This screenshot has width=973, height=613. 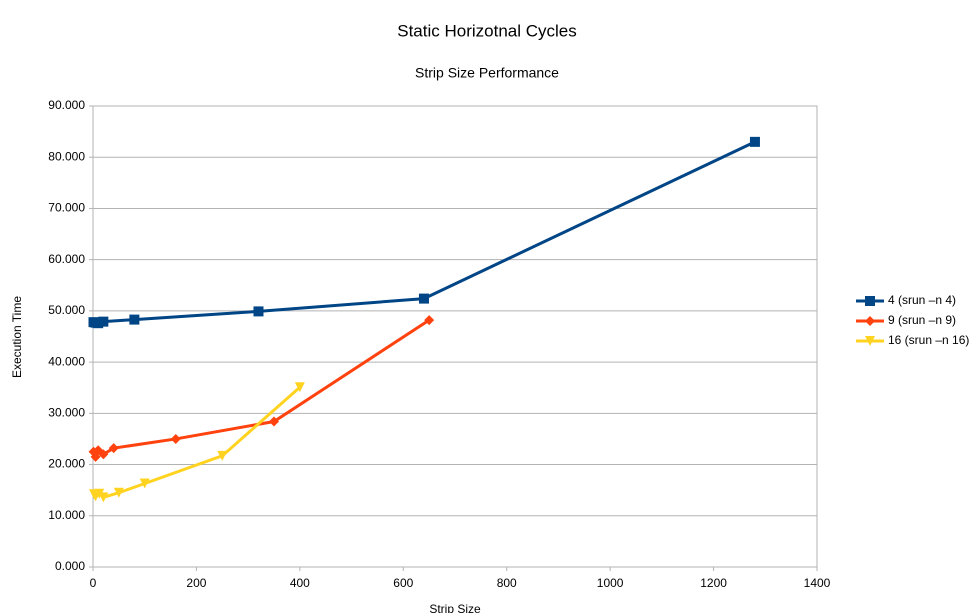 What do you see at coordinates (300, 583) in the screenshot?
I see `x-tick-label: 400` at bounding box center [300, 583].